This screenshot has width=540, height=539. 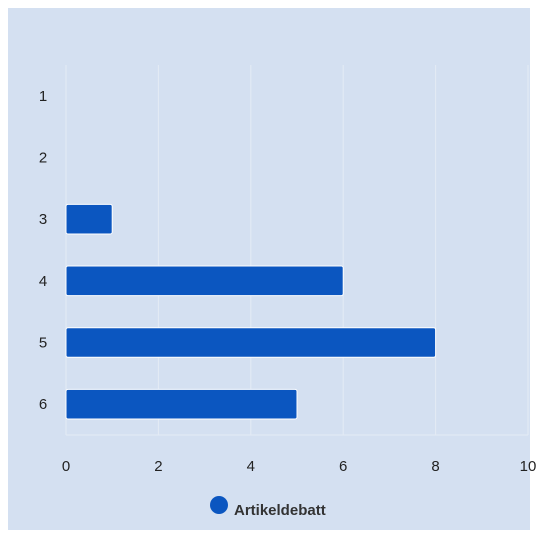 I want to click on legend: Artikeldebatt, so click(x=268, y=507).